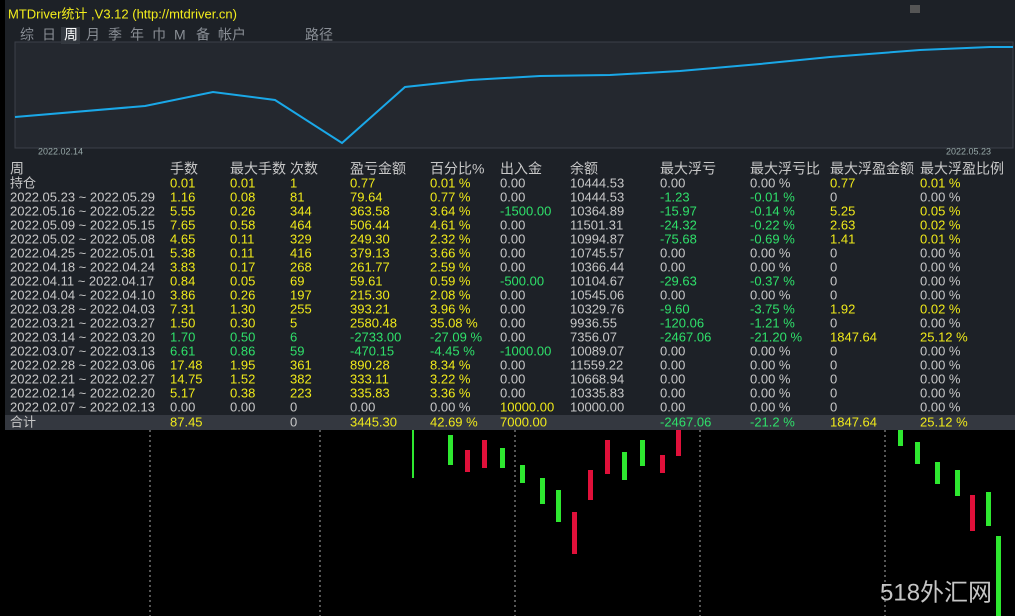  Describe the element at coordinates (456, 336) in the screenshot. I see `table-cell: -27.09 %` at that location.